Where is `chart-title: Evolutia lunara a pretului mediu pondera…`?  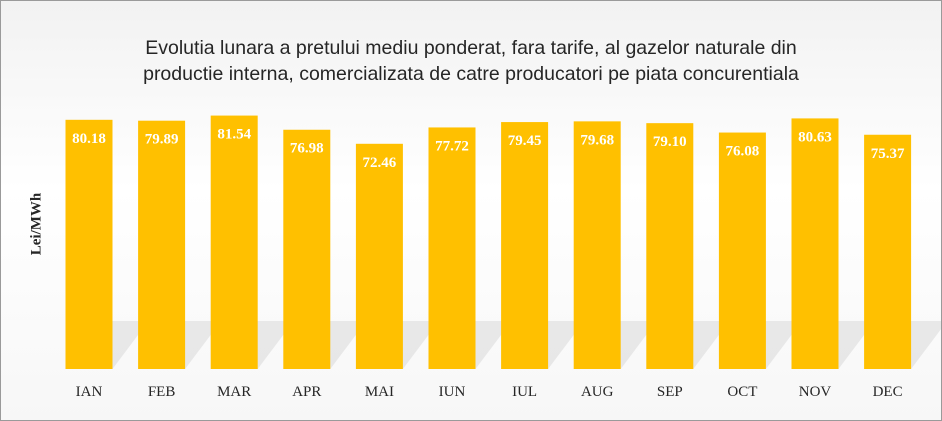 chart-title: Evolutia lunara a pretului mediu pondera… is located at coordinates (471, 61).